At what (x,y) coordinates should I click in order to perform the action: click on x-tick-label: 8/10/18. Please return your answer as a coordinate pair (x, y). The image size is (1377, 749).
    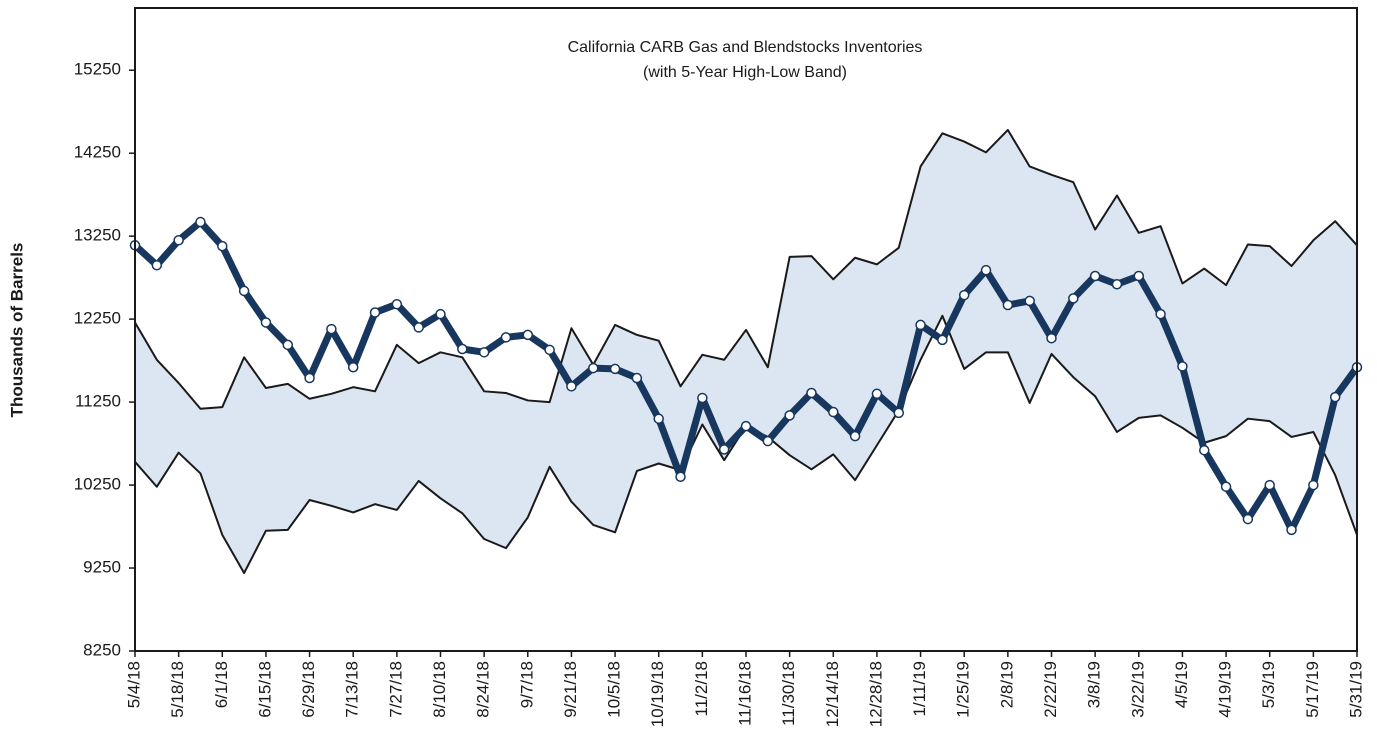
    Looking at the image, I should click on (439, 689).